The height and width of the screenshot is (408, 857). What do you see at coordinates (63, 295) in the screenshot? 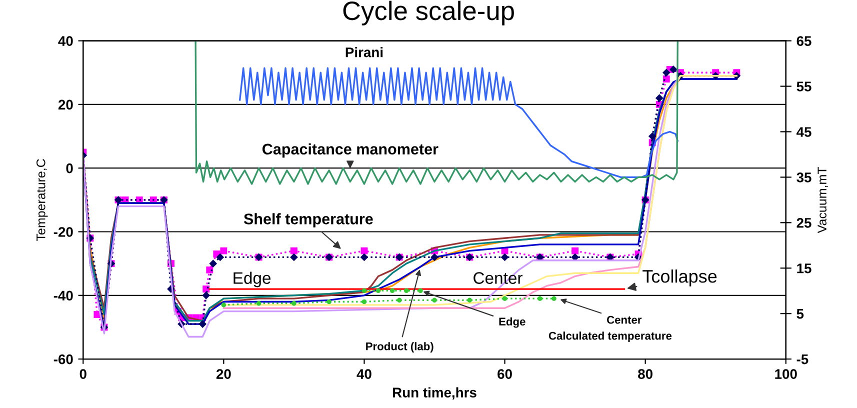
I see `y-tick-label: -40` at bounding box center [63, 295].